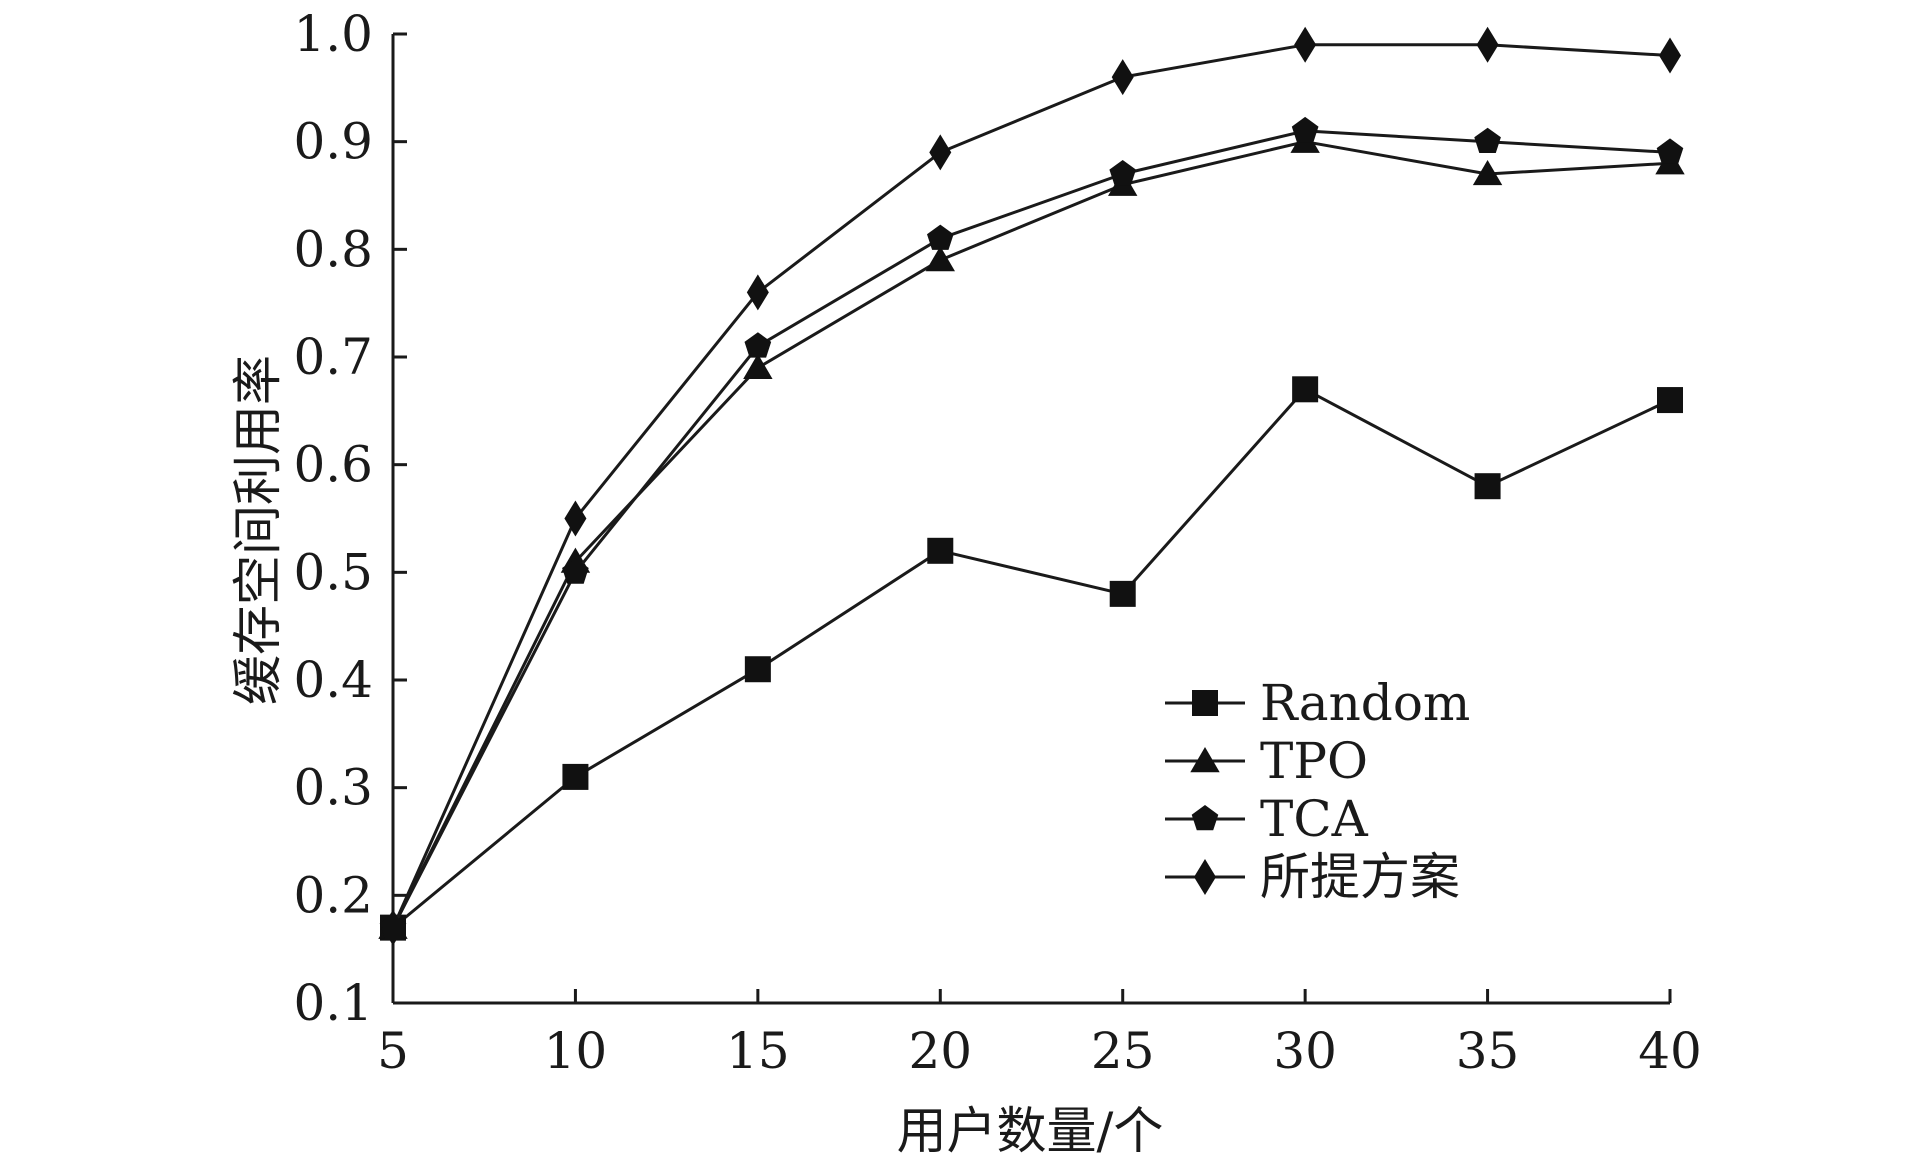 The height and width of the screenshot is (1157, 1913). What do you see at coordinates (758, 1051) in the screenshot?
I see `x-tick-label: 15` at bounding box center [758, 1051].